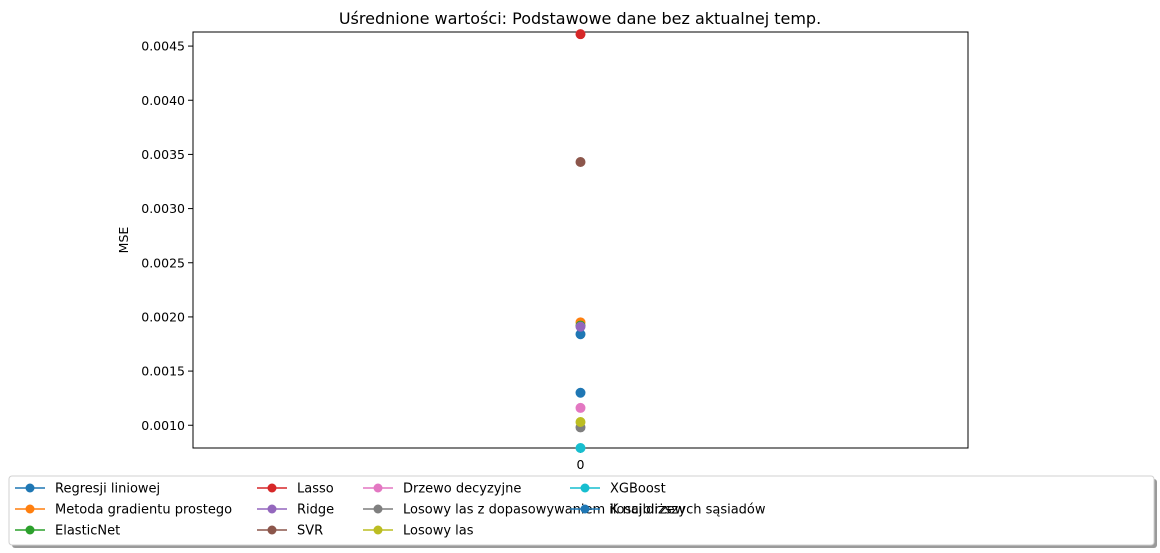  What do you see at coordinates (163, 154) in the screenshot?
I see `y-tick-label: 0.0035` at bounding box center [163, 154].